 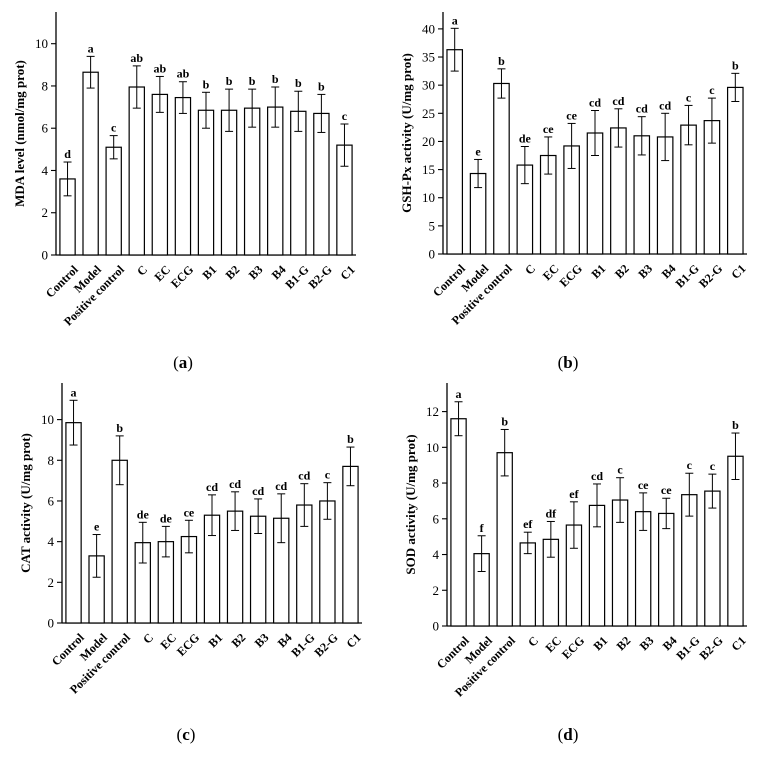 I want to click on panel-label: (a), so click(x=183, y=362).